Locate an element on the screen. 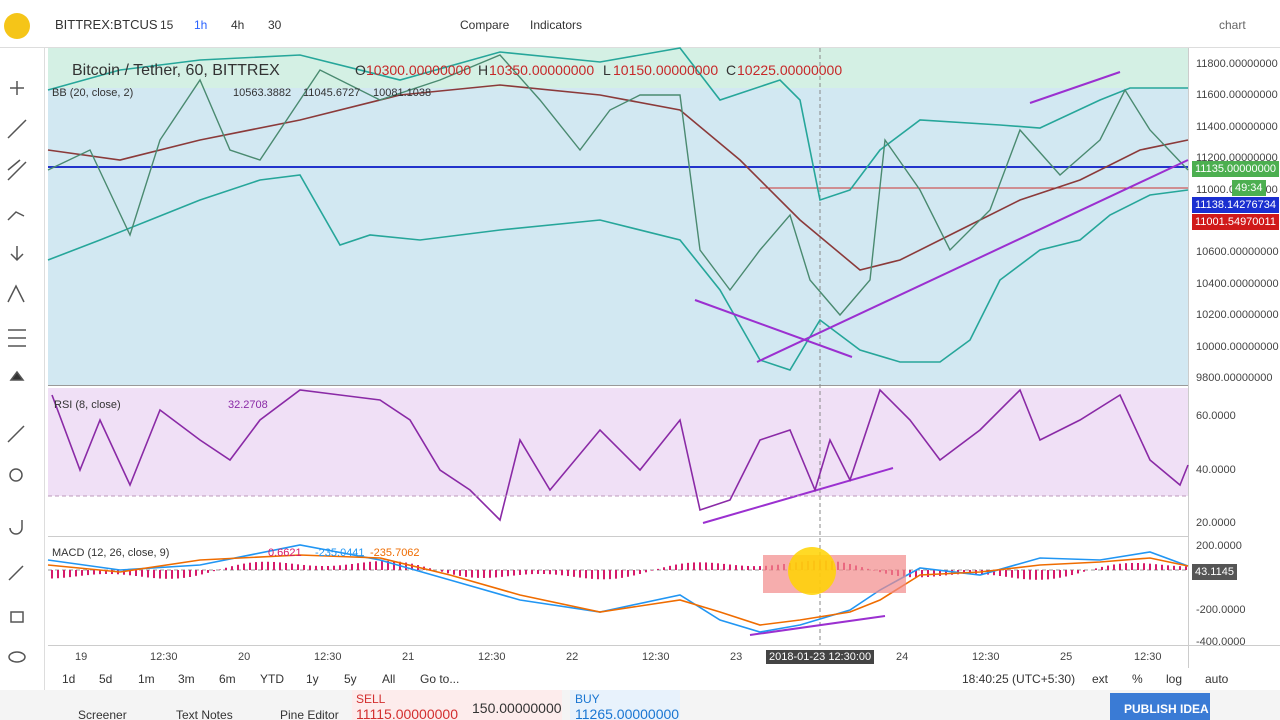 The width and height of the screenshot is (1280, 720). rsi-axis: 60.0000 is located at coordinates (1216, 416).